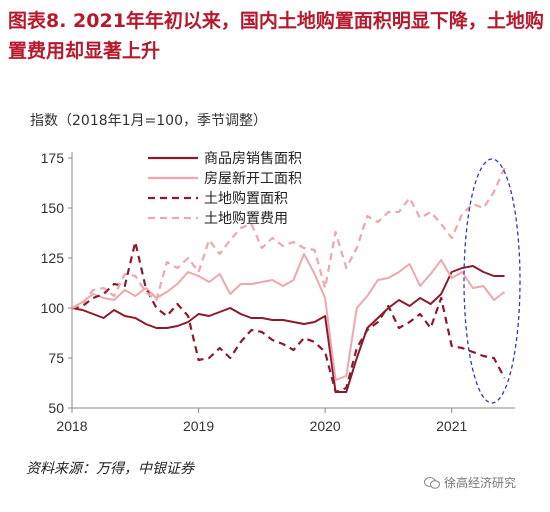 The width and height of the screenshot is (550, 512). Describe the element at coordinates (432, 483) in the screenshot. I see `wechat-icon` at that location.